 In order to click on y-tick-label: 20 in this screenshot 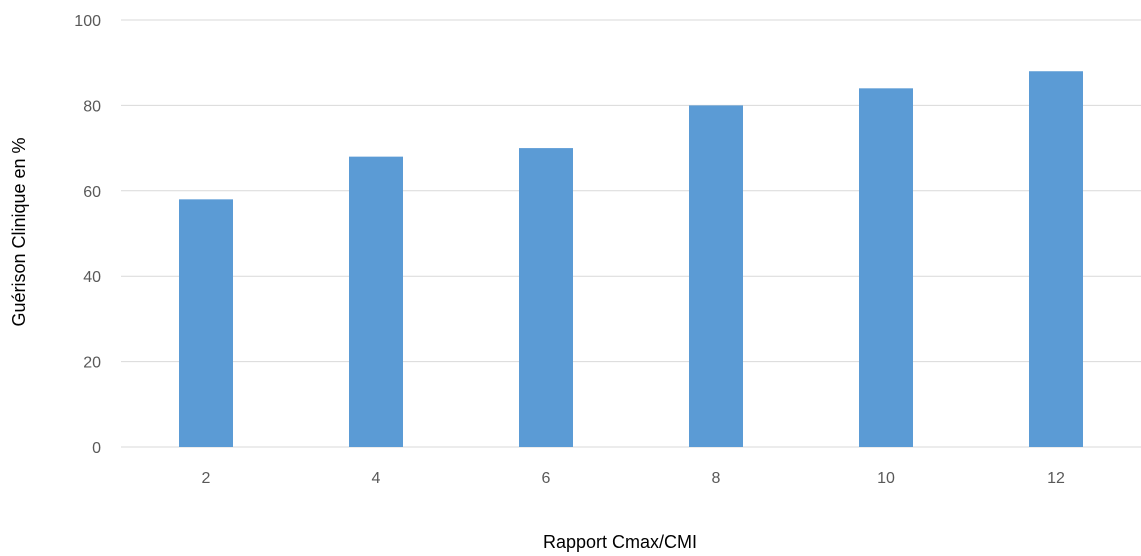, I will do `click(92, 363)`.